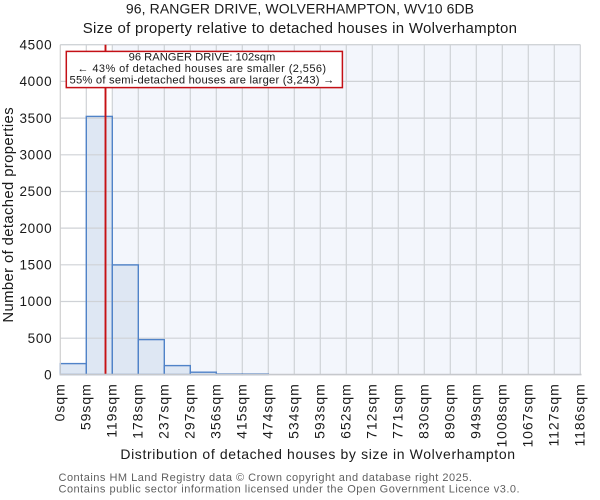  Describe the element at coordinates (527, 415) in the screenshot. I see `svg-text: 1067sqm` at that location.